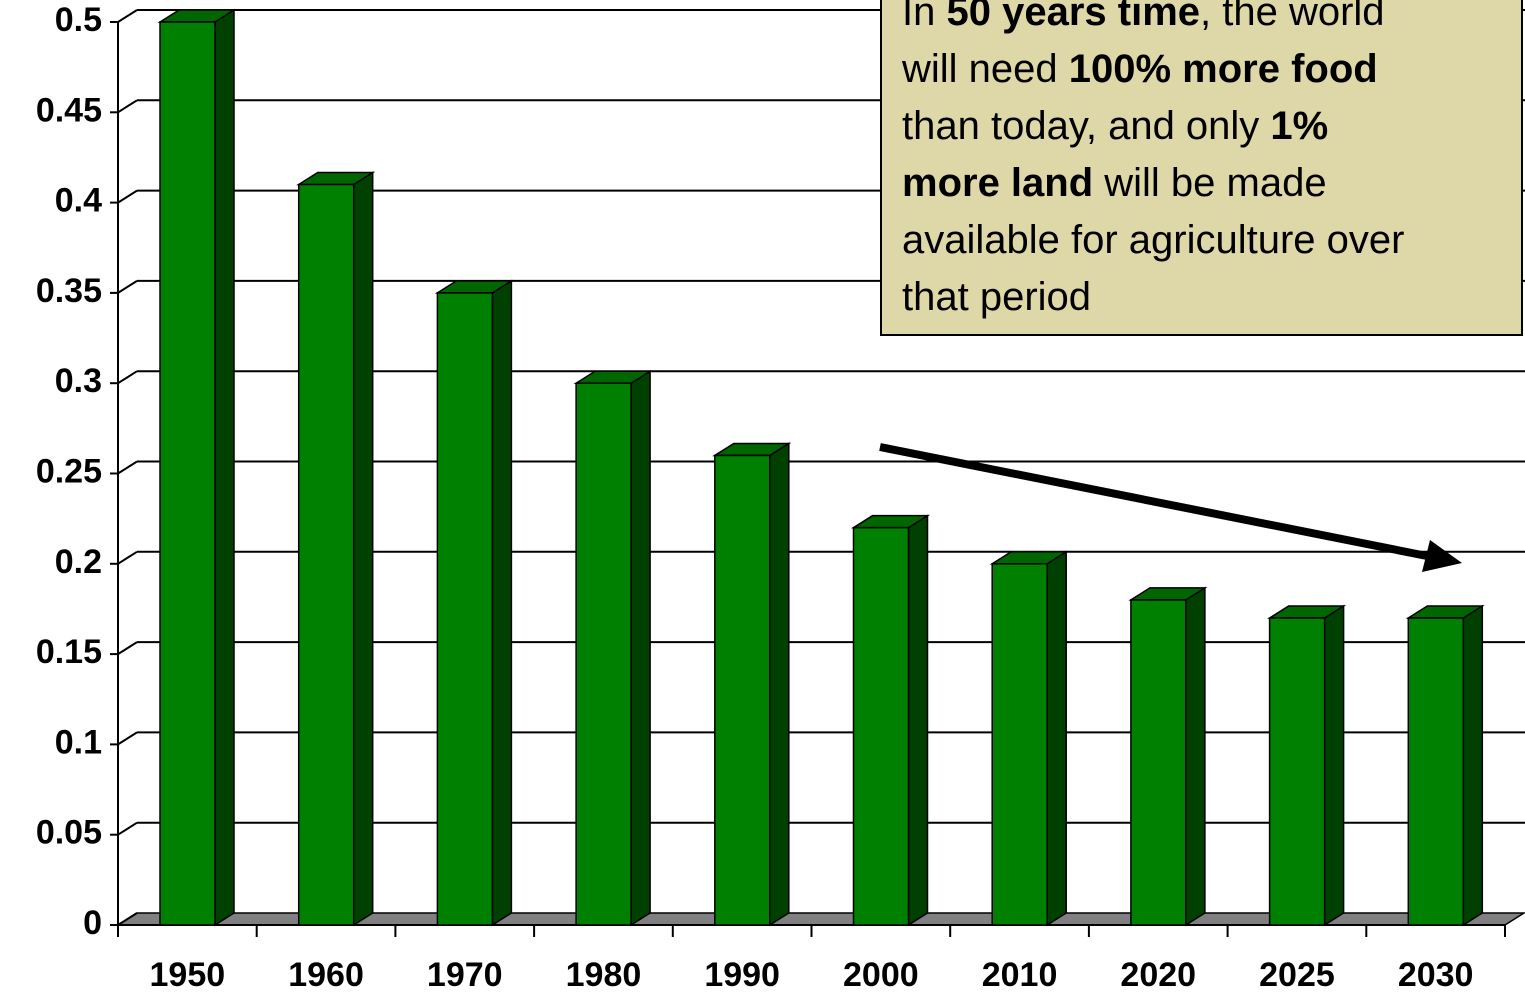  Describe the element at coordinates (1297, 975) in the screenshot. I see `x-tick-label: 2025` at that location.